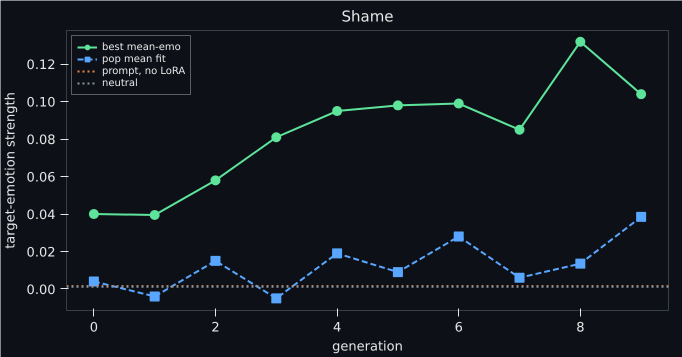 The width and height of the screenshot is (682, 357). Describe the element at coordinates (94, 328) in the screenshot. I see `x-tick-label: 0` at that location.